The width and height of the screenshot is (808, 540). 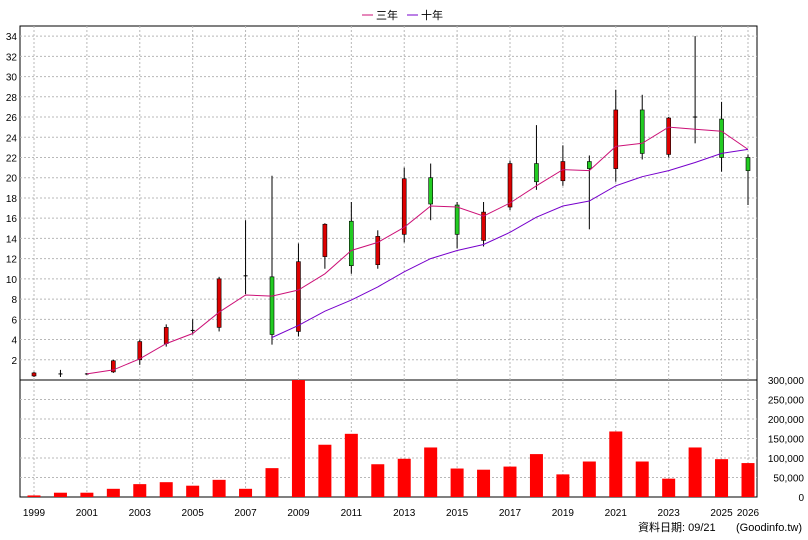 What do you see at coordinates (12, 158) in the screenshot?
I see `price-tick-label: 22` at bounding box center [12, 158].